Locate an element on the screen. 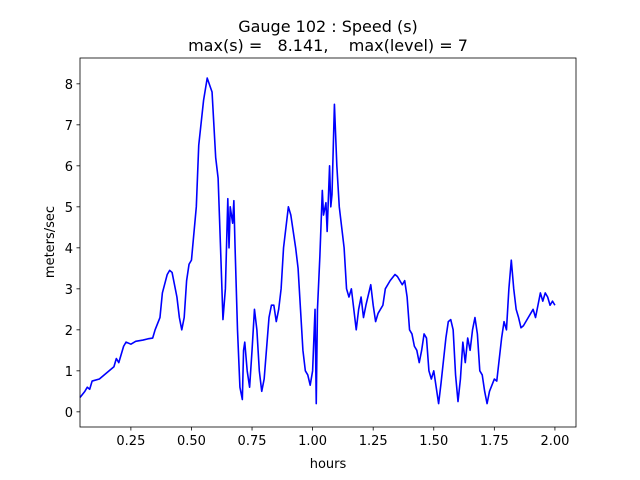 The height and width of the screenshot is (480, 640). y-tick-label: 3 is located at coordinates (69, 290).